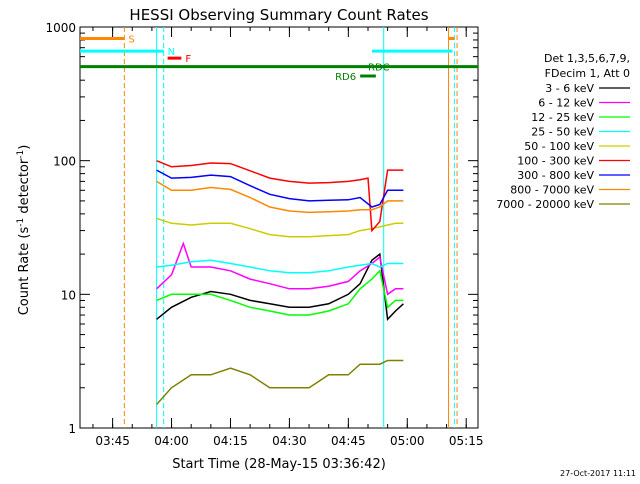 The height and width of the screenshot is (484, 640). Describe the element at coordinates (64, 162) in the screenshot. I see `y-tick-label: 100` at that location.